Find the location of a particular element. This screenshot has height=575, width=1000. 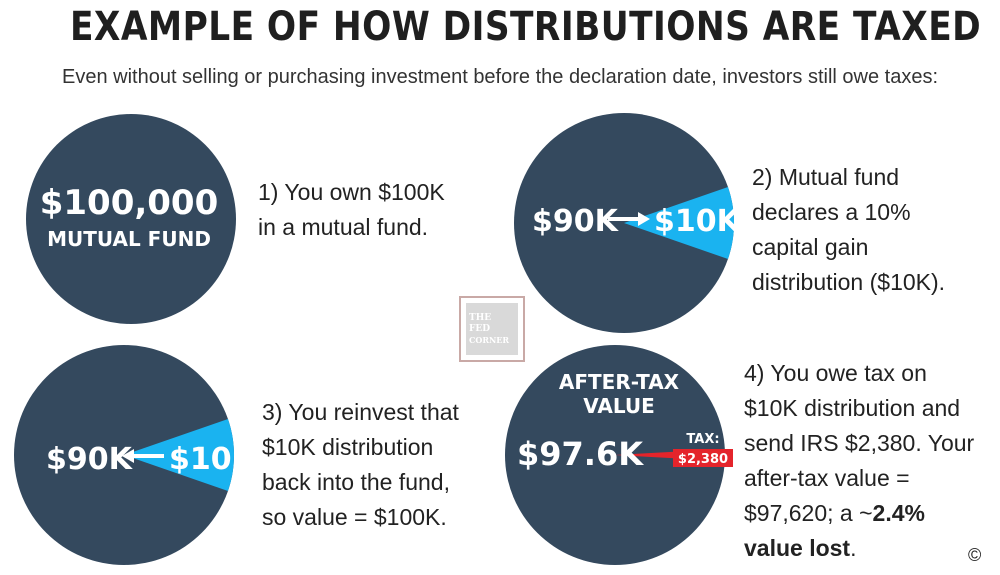

step2-wedge-amount: $10K is located at coordinates (698, 221).